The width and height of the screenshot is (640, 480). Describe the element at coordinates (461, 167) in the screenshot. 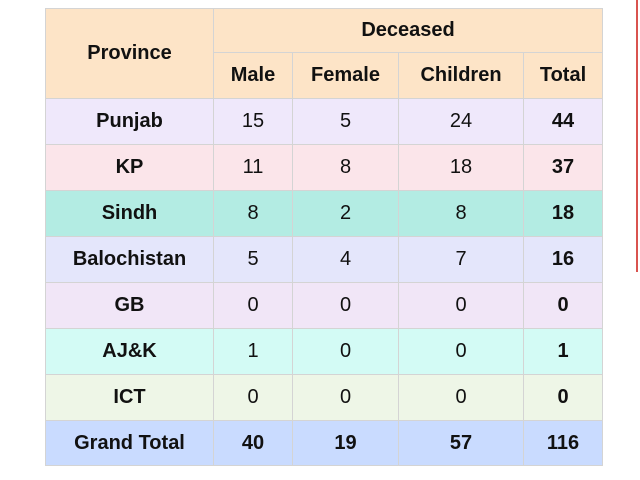

I see `children-cell: 18` at that location.